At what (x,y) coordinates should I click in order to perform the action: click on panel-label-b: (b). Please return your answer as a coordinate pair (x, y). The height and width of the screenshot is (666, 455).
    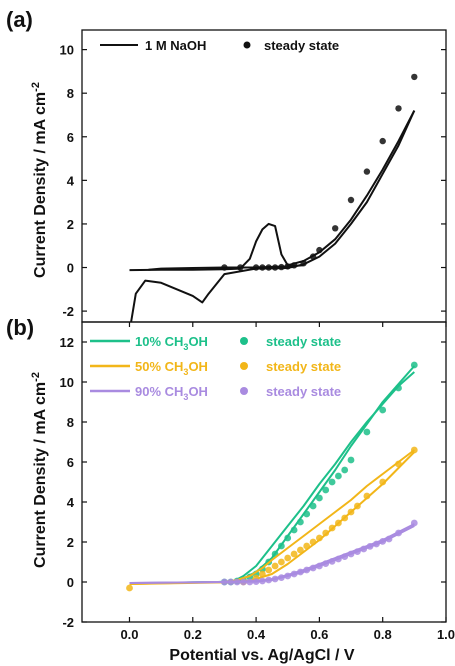
    Looking at the image, I should click on (20, 327).